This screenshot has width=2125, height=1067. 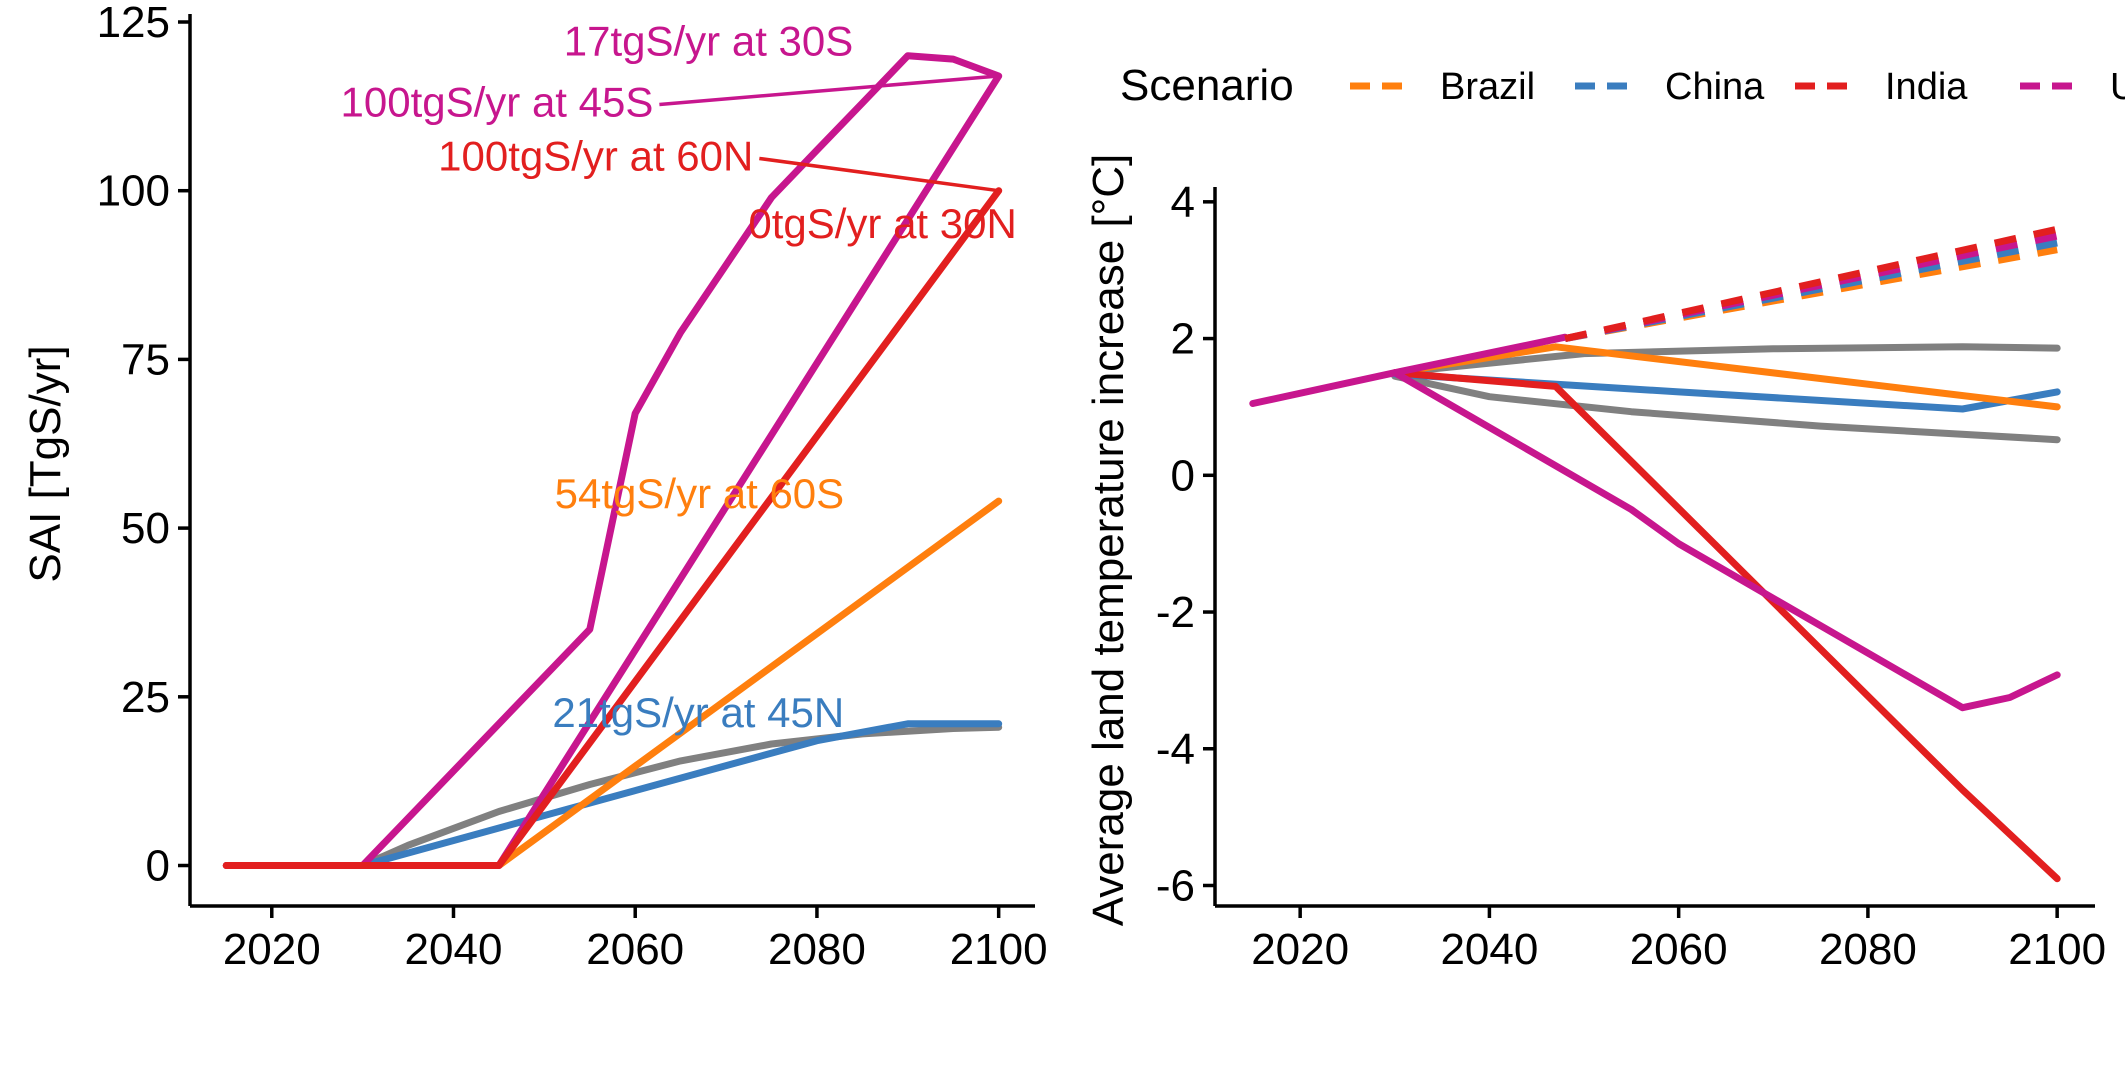 What do you see at coordinates (1183, 202) in the screenshot?
I see `right-y-tick-label-0: 4` at bounding box center [1183, 202].